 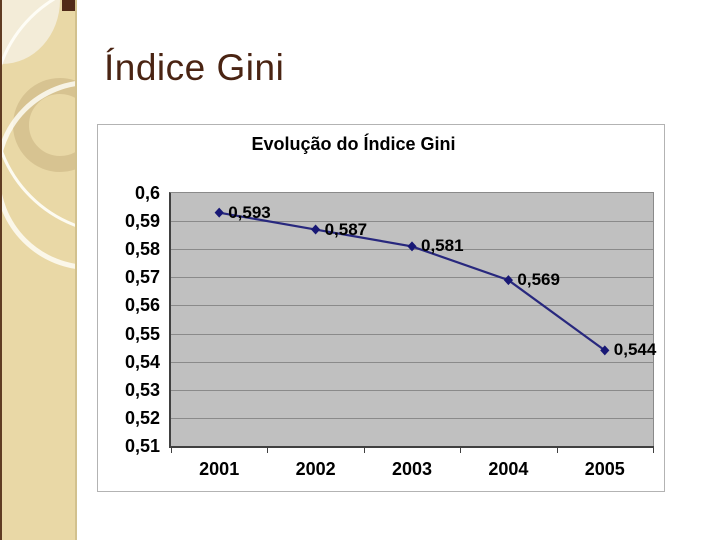 What do you see at coordinates (346, 229) in the screenshot?
I see `data-point-label: 0,587` at bounding box center [346, 229].